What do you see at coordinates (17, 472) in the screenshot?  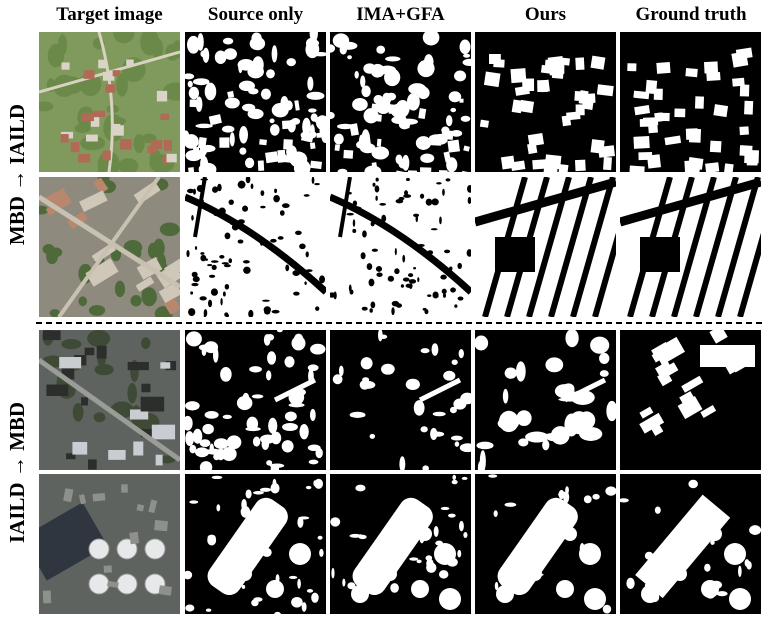 I see `group-label-iaild-to-mbd: IAILD → MBD` at bounding box center [17, 472].